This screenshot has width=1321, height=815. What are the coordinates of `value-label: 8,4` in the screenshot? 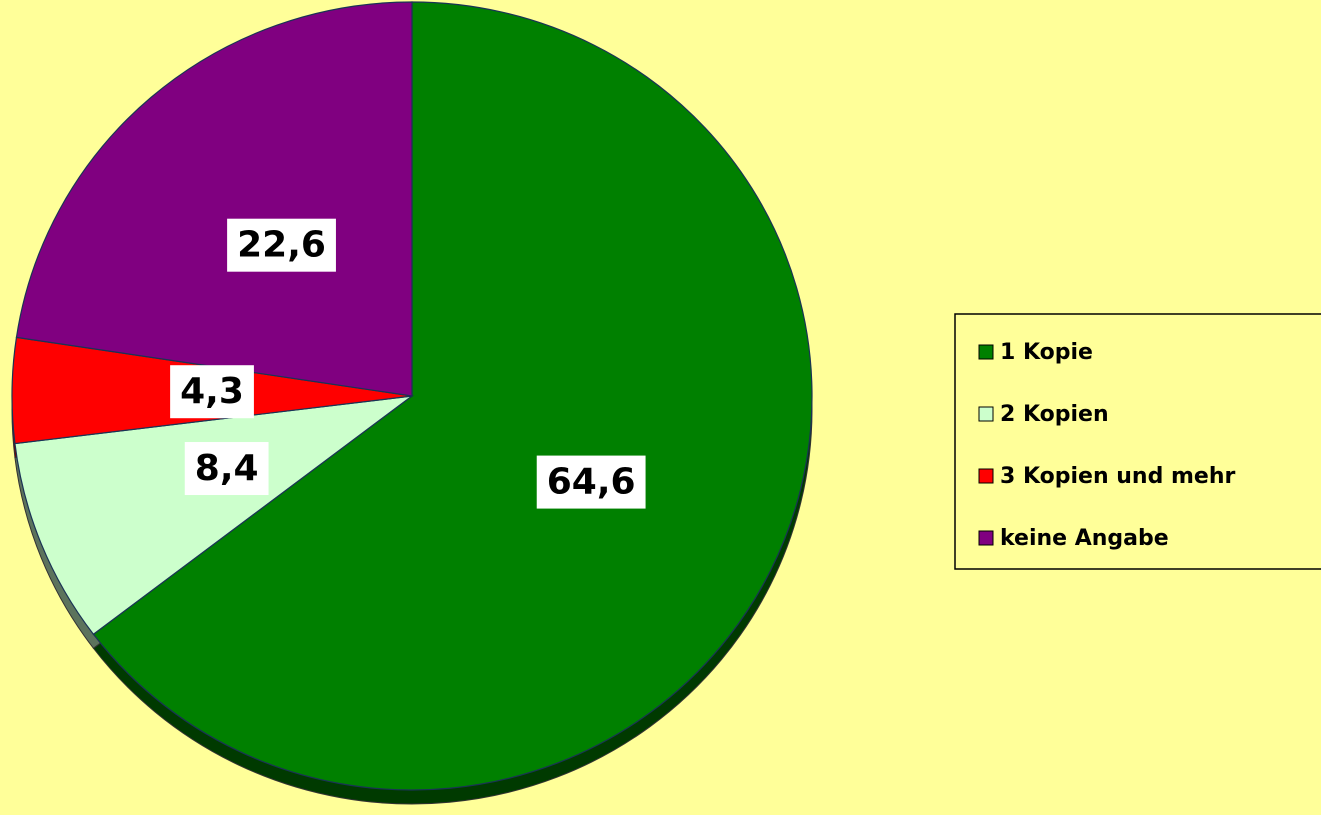 It's located at (227, 468).